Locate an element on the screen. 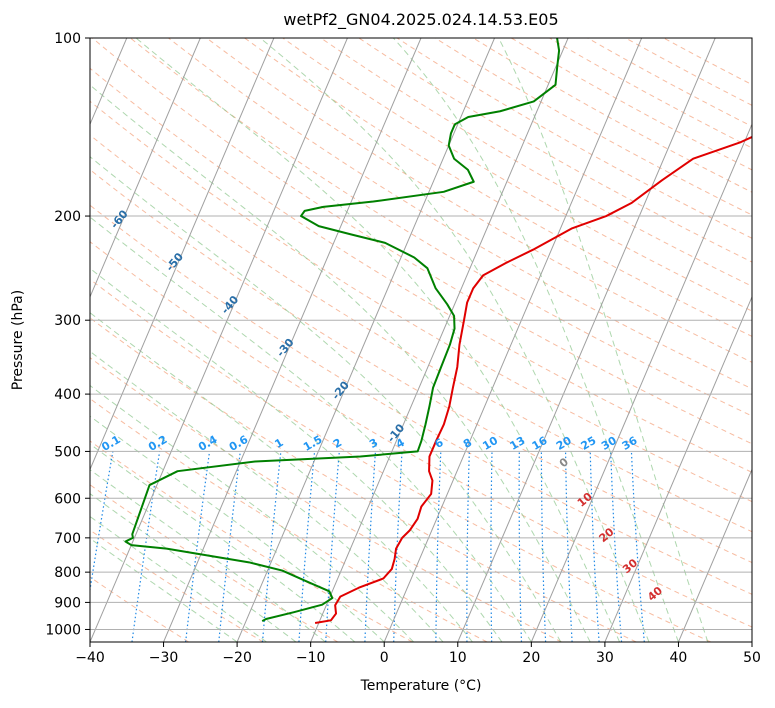 This screenshot has width=775, height=708. x-tick-label: −10 is located at coordinates (311, 658).